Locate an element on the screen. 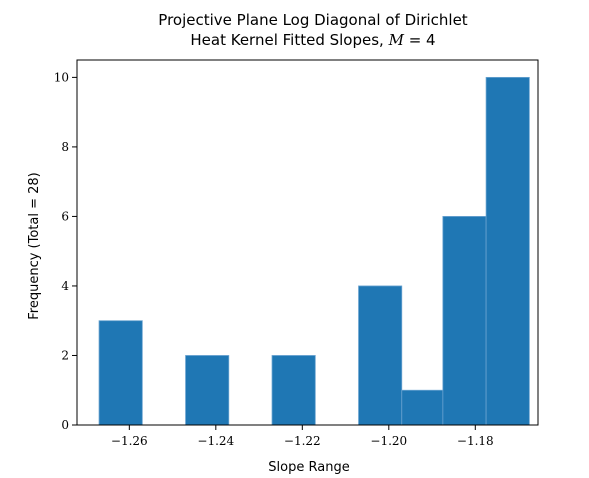 This screenshot has width=589, height=478. y-tick-label: 4 is located at coordinates (65, 286).